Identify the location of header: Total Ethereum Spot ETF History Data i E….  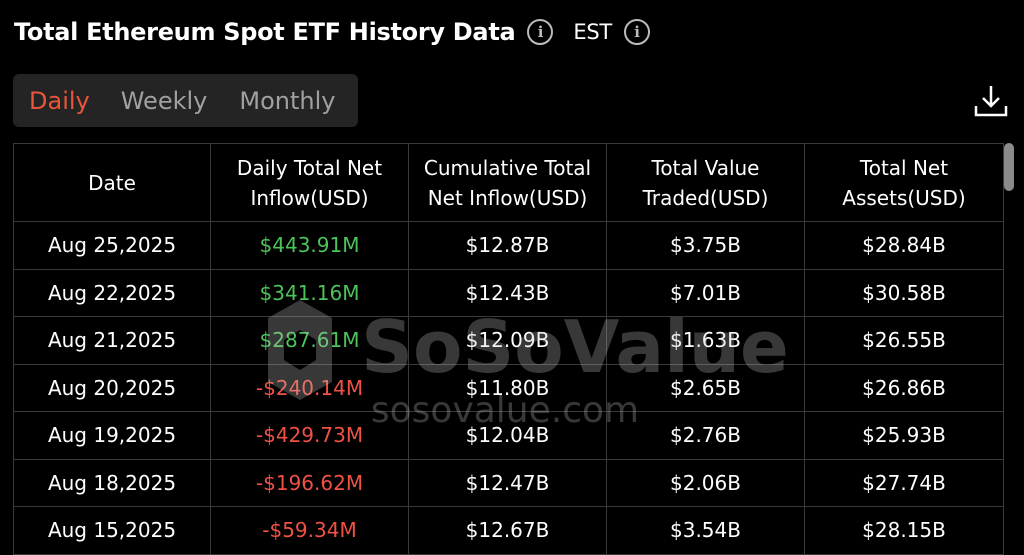
(332, 32).